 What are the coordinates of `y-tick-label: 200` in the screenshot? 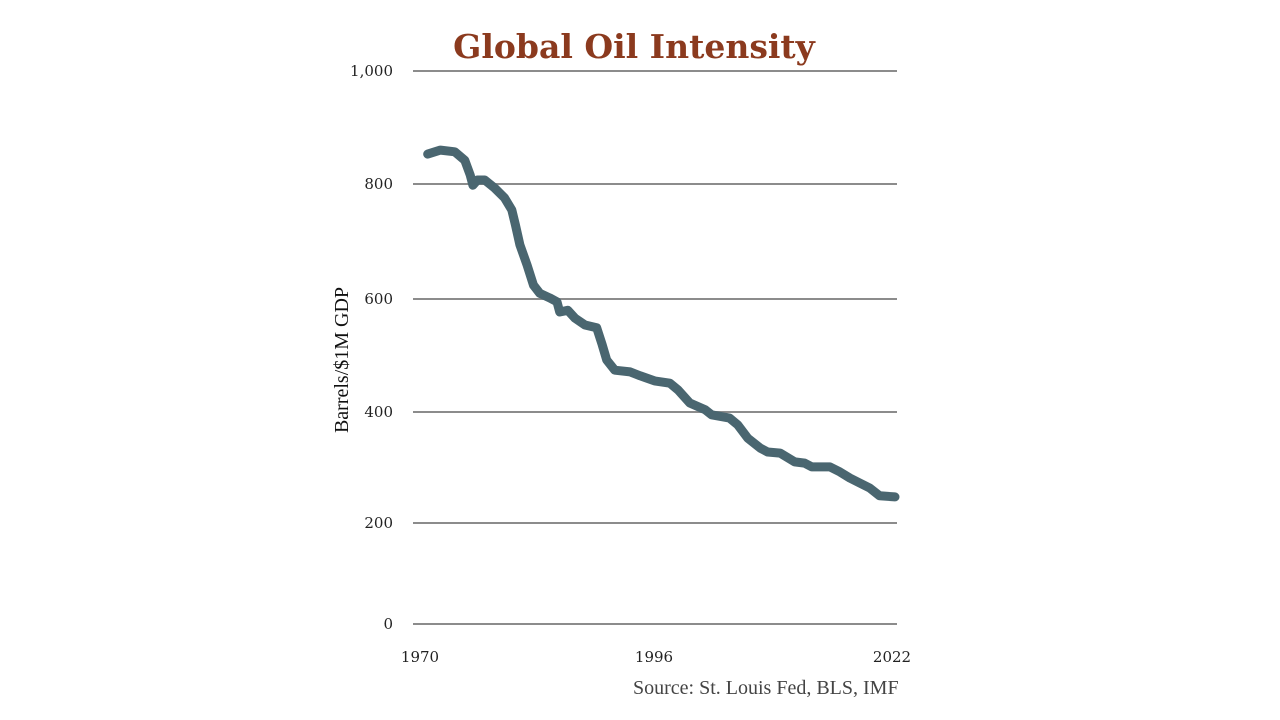 It's located at (378, 523).